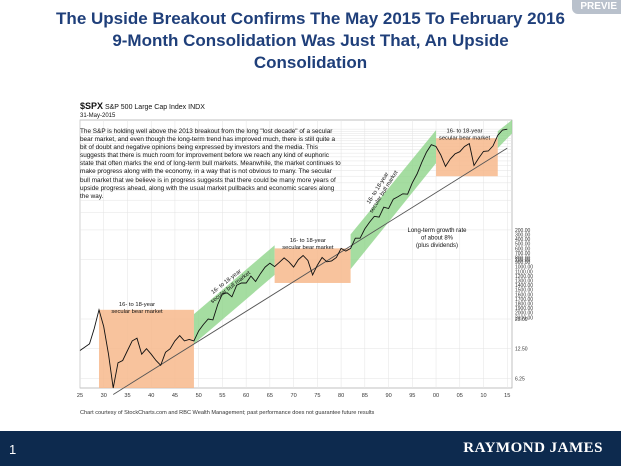 The width and height of the screenshot is (621, 466). I want to click on y-tick-label: 700.00, so click(523, 254).